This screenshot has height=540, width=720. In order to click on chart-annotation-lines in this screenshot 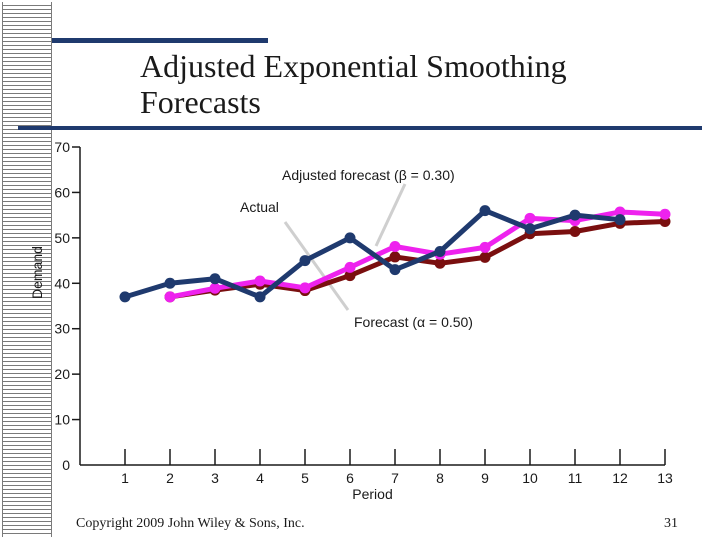, I will do `click(345, 247)`.